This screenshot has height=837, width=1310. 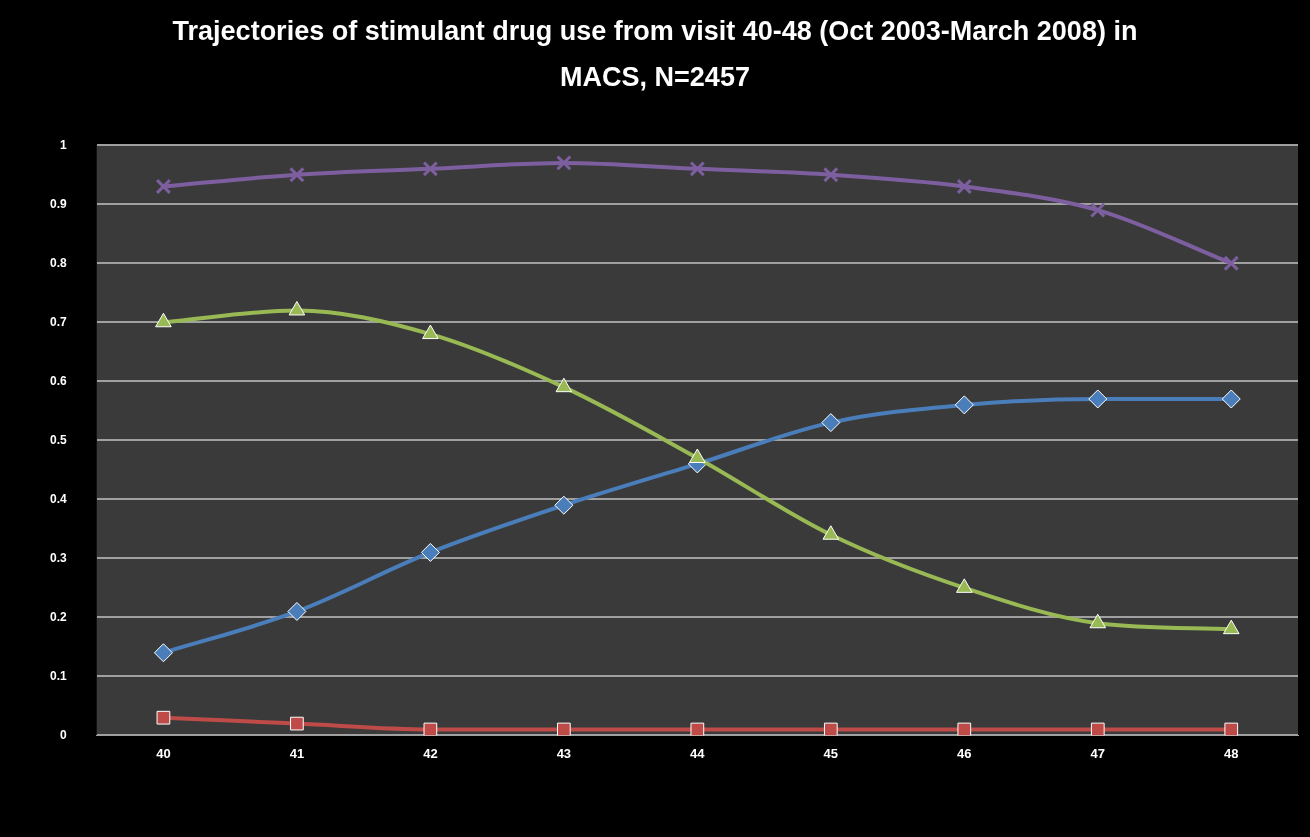 What do you see at coordinates (58, 321) in the screenshot?
I see `y-tick-label: 0.7` at bounding box center [58, 321].